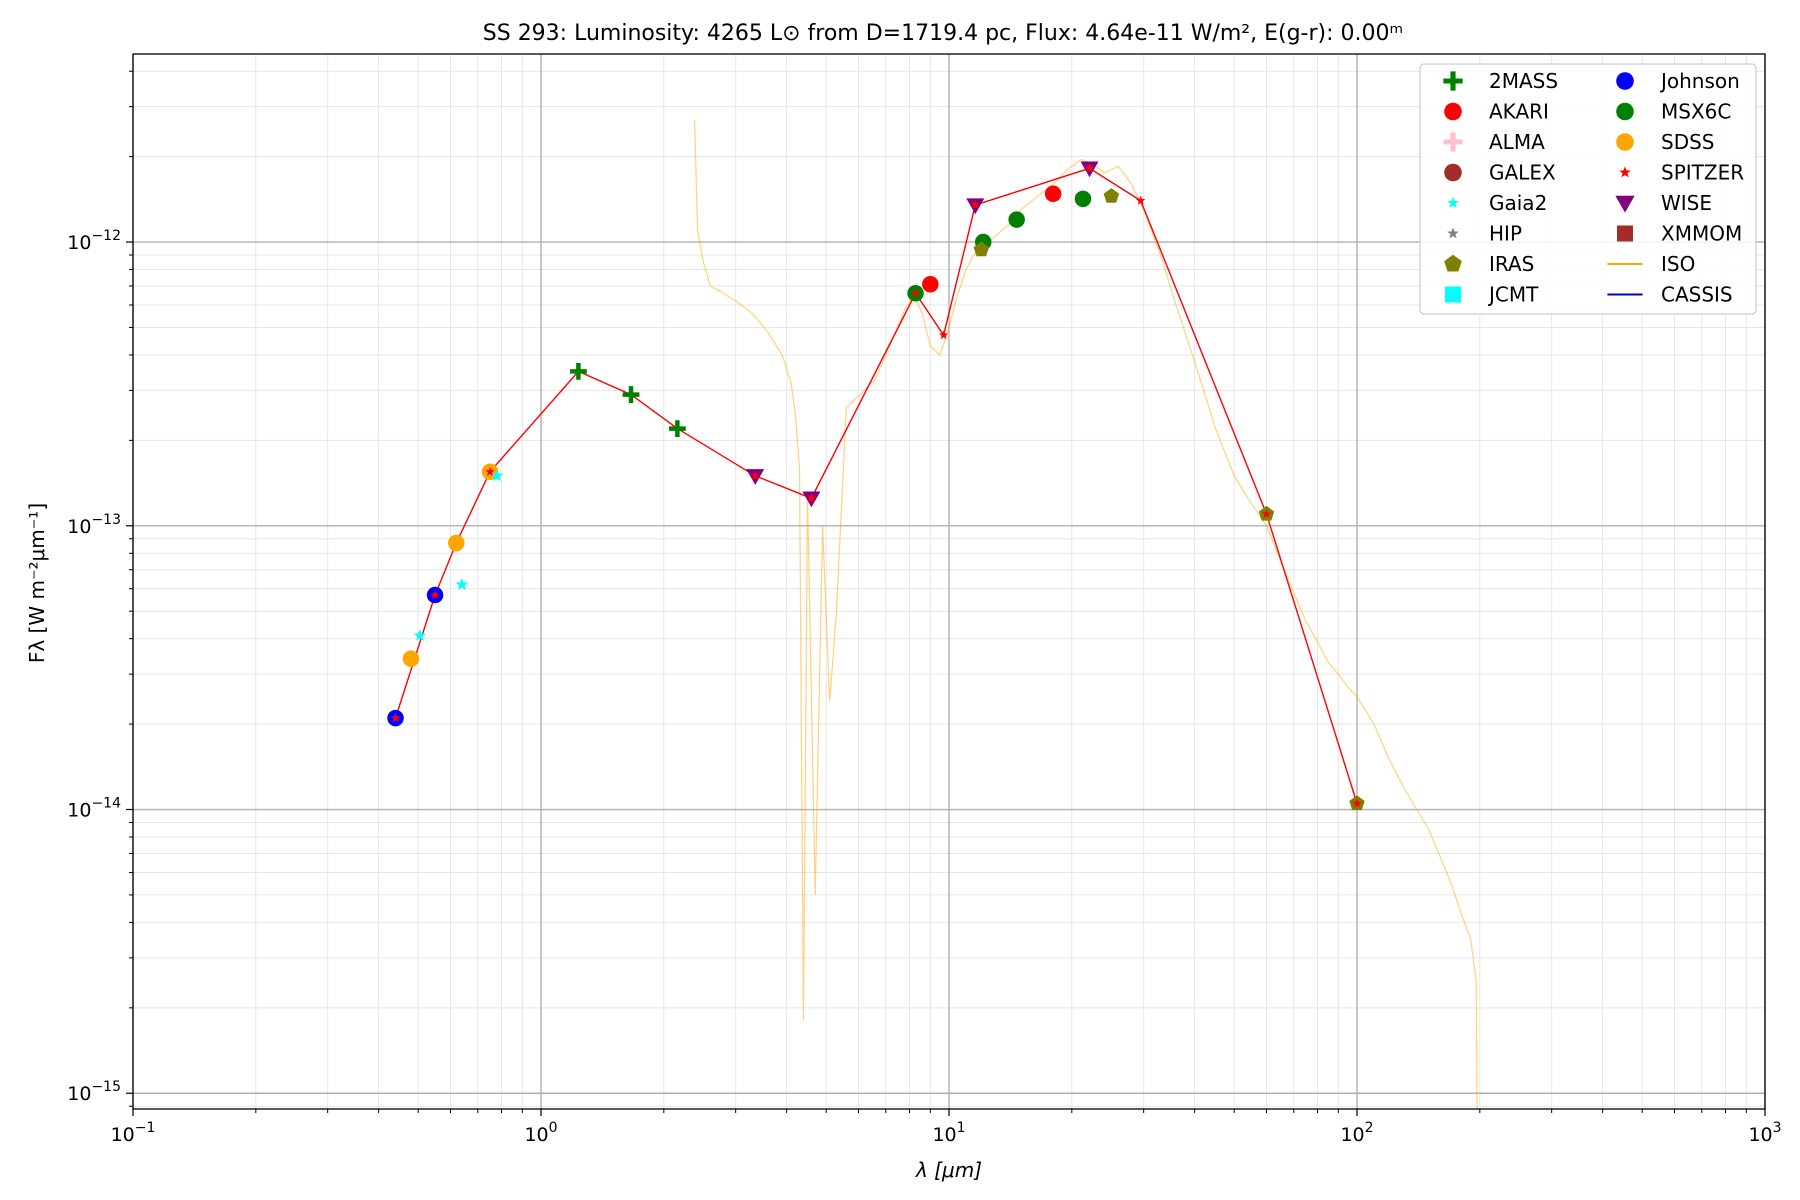 This screenshot has height=1200, width=1800. I want to click on y-tick-label: 10−14, so click(94, 809).